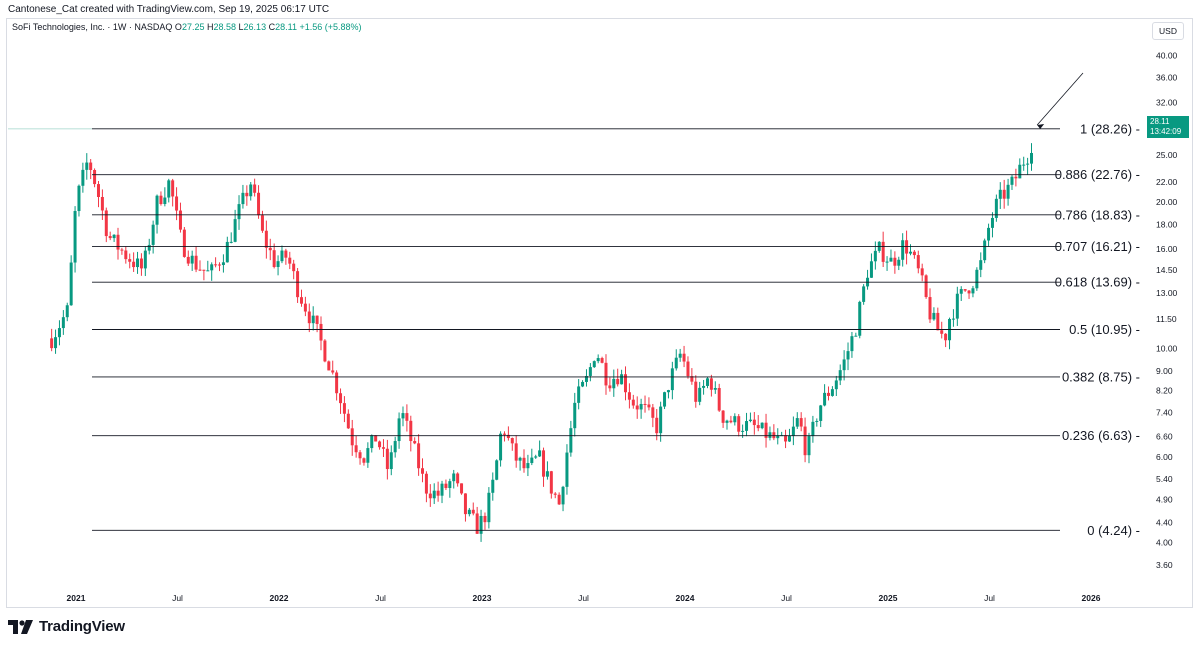 The height and width of the screenshot is (649, 1200). I want to click on symbol-name: SoFi Technologies, Inc. · 1W · NASDAQ, so click(92, 27).